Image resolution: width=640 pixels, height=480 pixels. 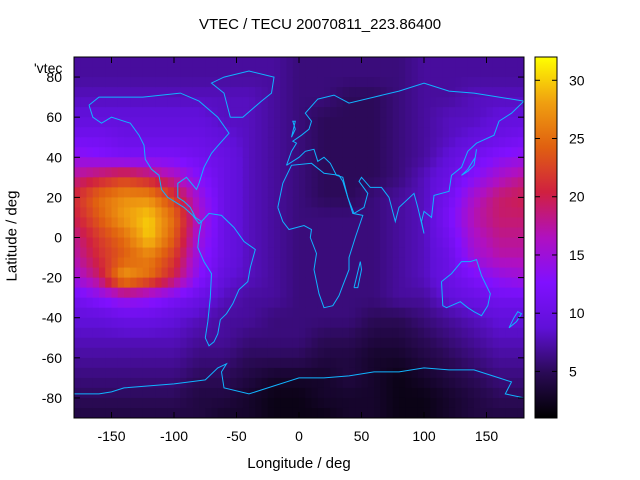 What do you see at coordinates (236, 436) in the screenshot?
I see `x-tick-label: -50` at bounding box center [236, 436].